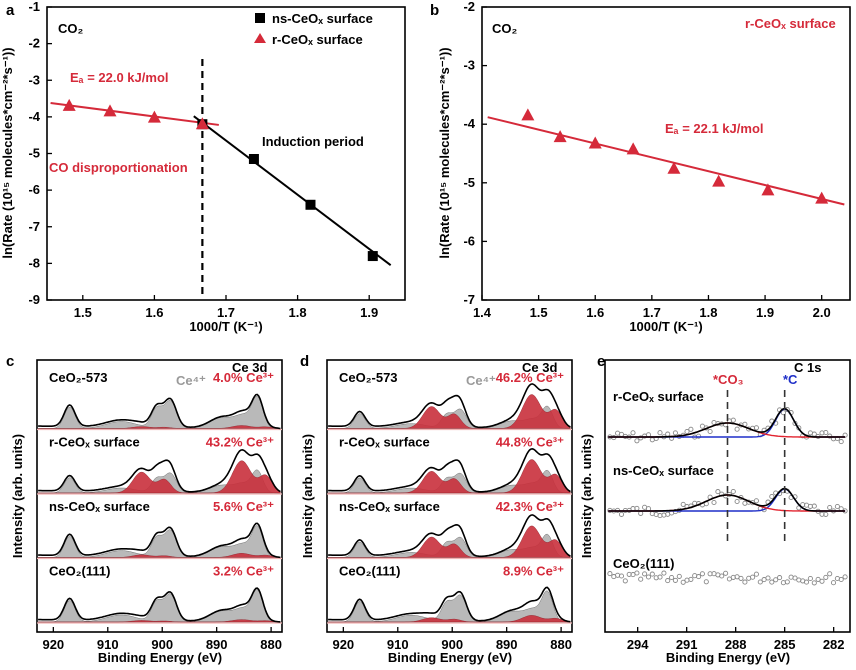 This screenshot has width=856, height=670. Describe the element at coordinates (469, 123) in the screenshot. I see `y-tick-label: -4` at that location.